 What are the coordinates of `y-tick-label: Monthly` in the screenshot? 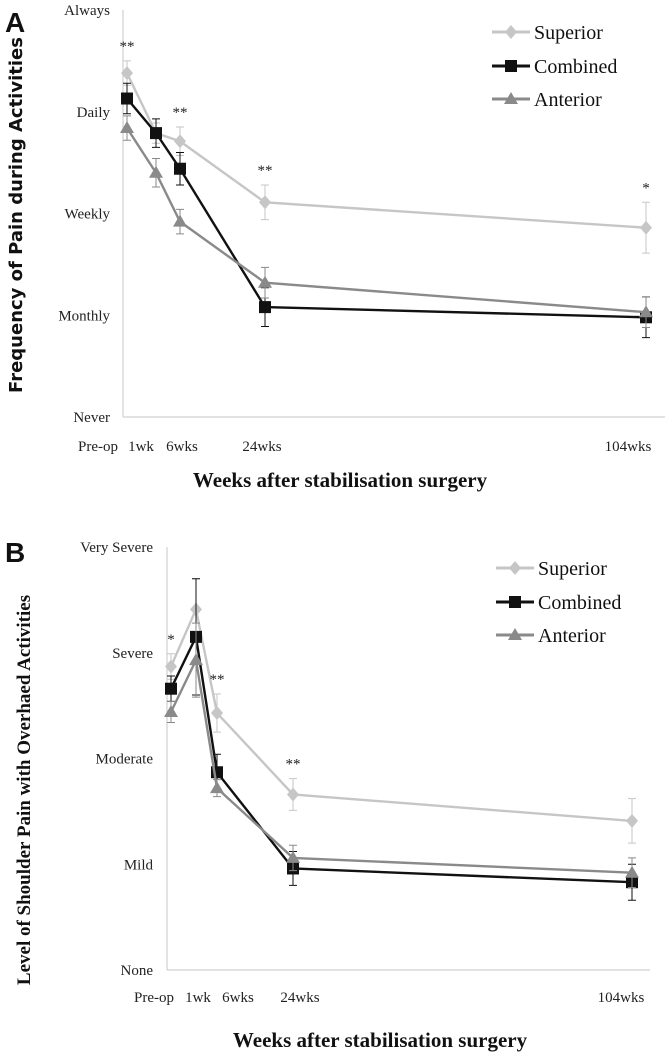 It's located at (84, 316).